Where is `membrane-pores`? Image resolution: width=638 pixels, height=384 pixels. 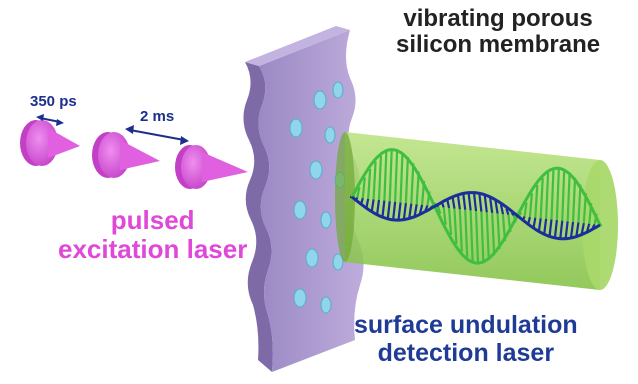 membrane-pores is located at coordinates (317, 197).